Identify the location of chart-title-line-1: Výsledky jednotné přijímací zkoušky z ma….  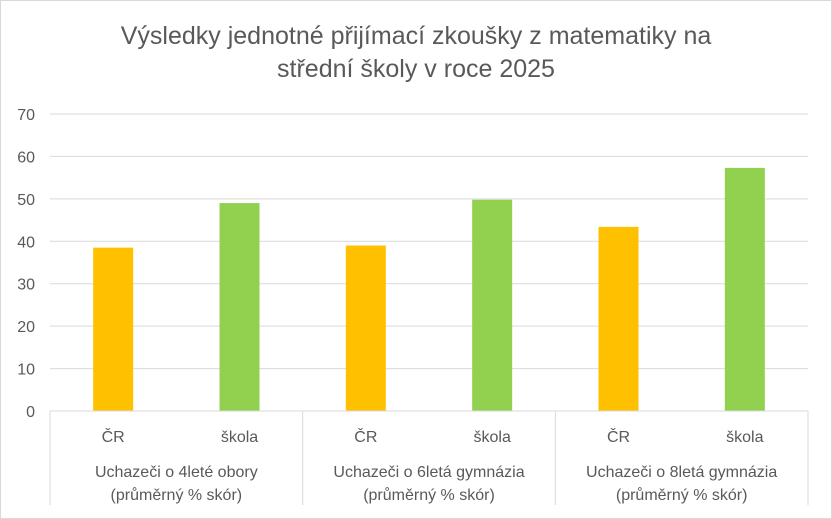
(416, 36).